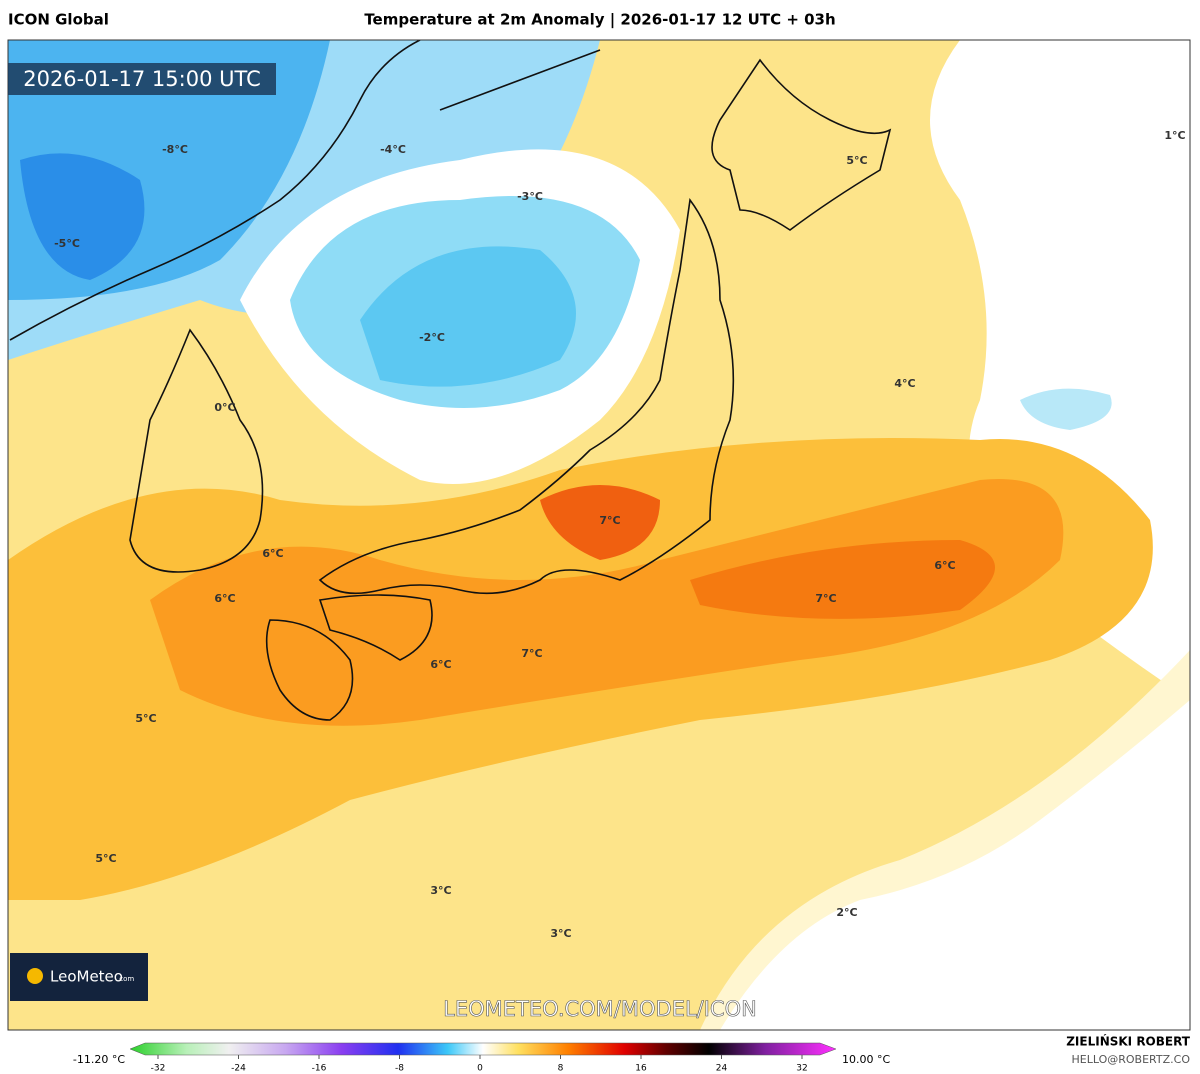 The image size is (1200, 1074). Describe the element at coordinates (483, 1049) in the screenshot. I see `colorbar` at that location.